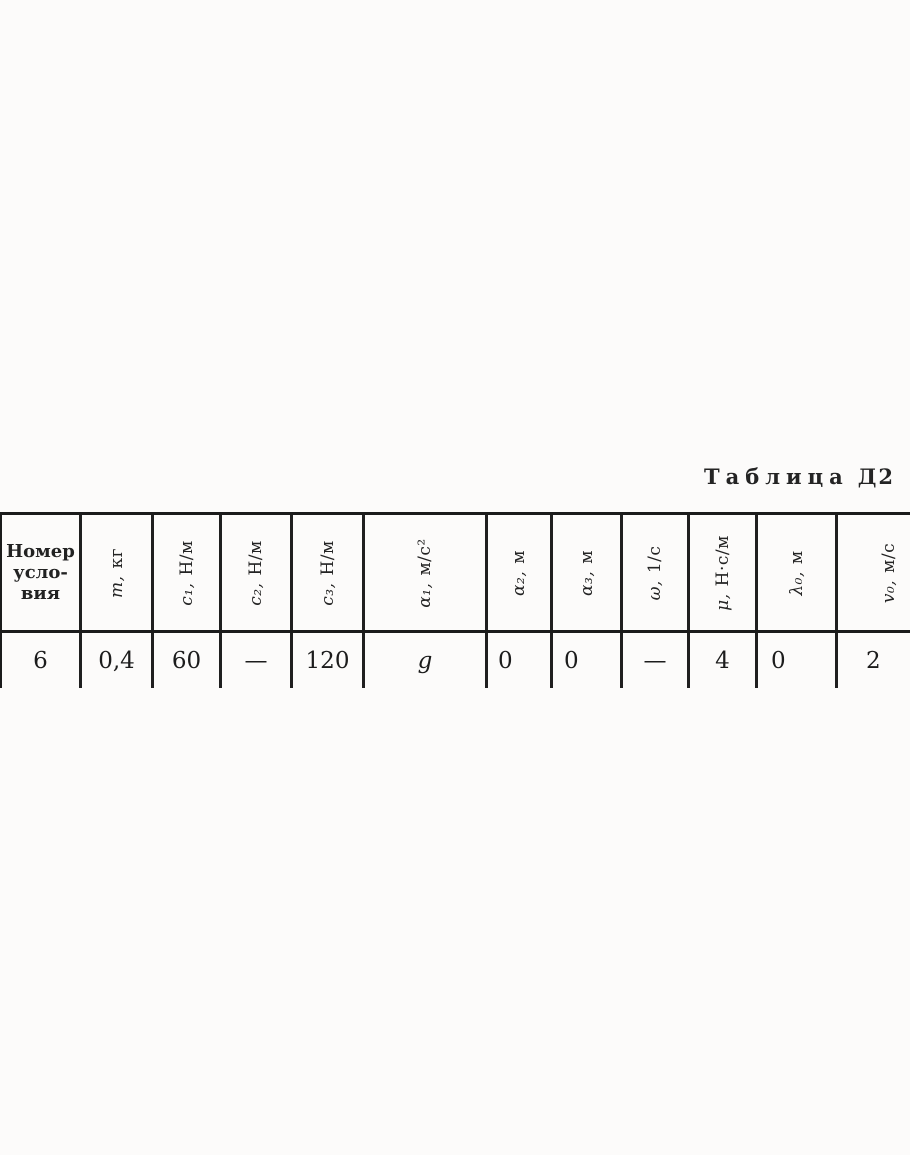 This screenshot has width=910, height=1155. I want to click on header-cell-alpha1: α₁,м/с², so click(426, 572).